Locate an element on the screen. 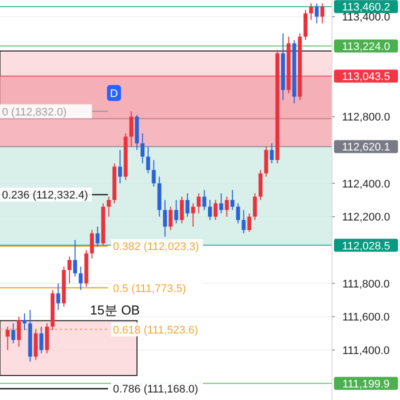 This screenshot has width=400, height=400. y-tick-label: 112,800.0 is located at coordinates (366, 118).